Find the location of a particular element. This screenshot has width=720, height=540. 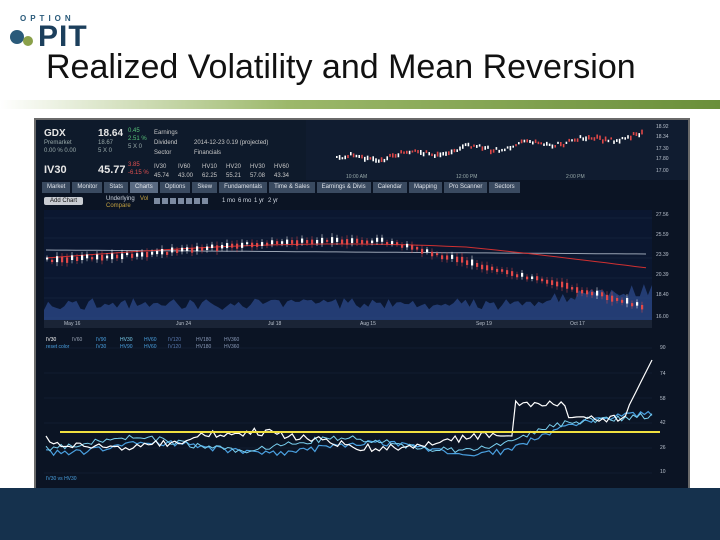

legend-hv360: HV360 is located at coordinates (232, 340).